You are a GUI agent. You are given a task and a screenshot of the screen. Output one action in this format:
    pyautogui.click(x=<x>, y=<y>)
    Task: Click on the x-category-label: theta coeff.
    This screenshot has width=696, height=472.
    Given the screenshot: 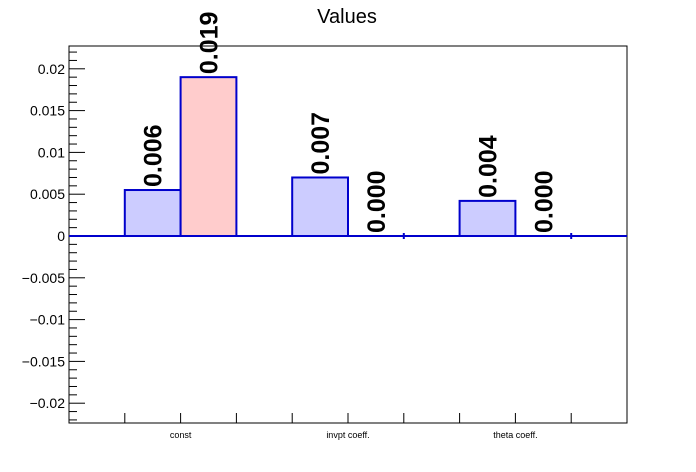 What is the action you would take?
    pyautogui.click(x=515, y=435)
    